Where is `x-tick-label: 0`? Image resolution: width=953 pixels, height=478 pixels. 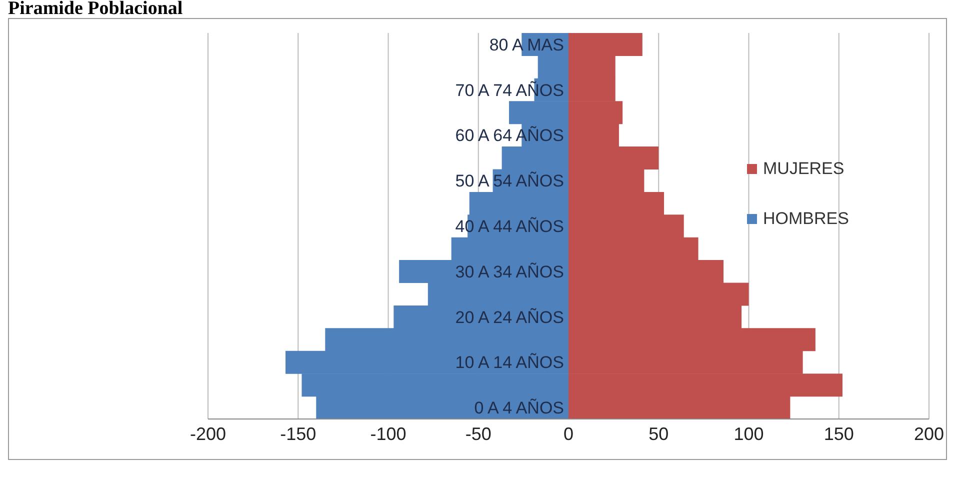 x-tick-label: 0 is located at coordinates (568, 434).